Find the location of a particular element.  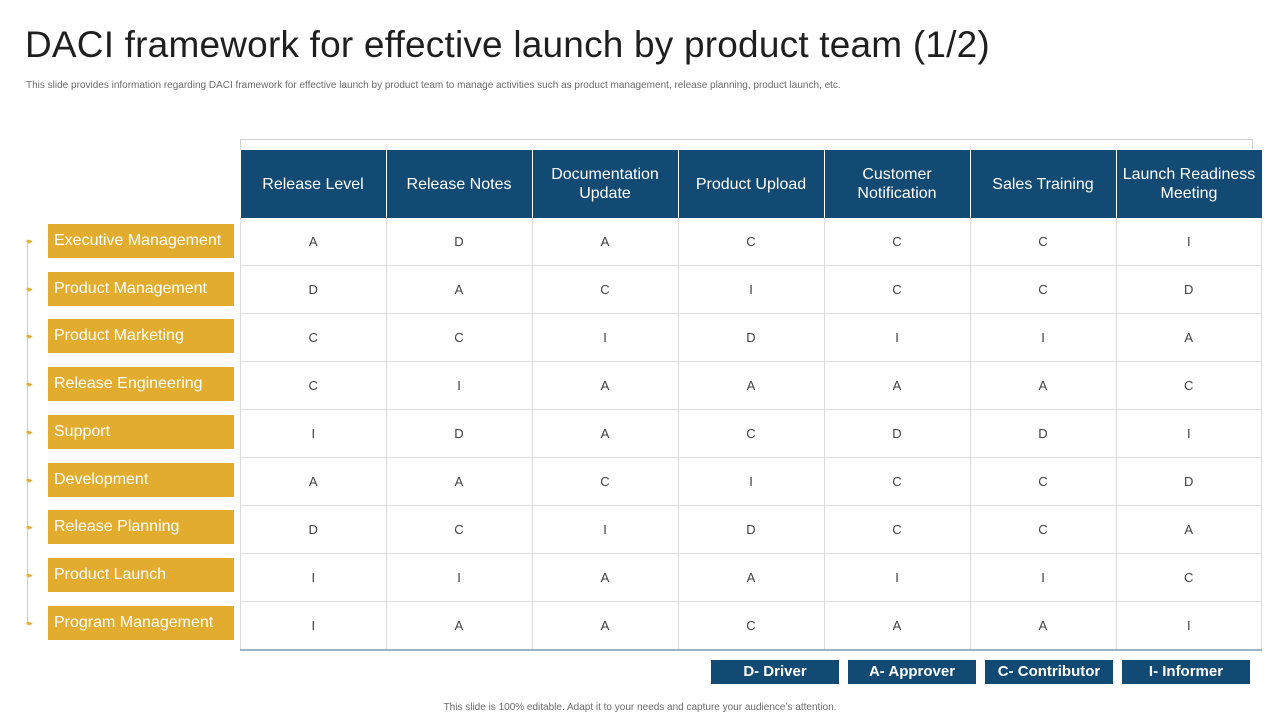

role-row: ▪▸ Release Planning is located at coordinates (120, 528).